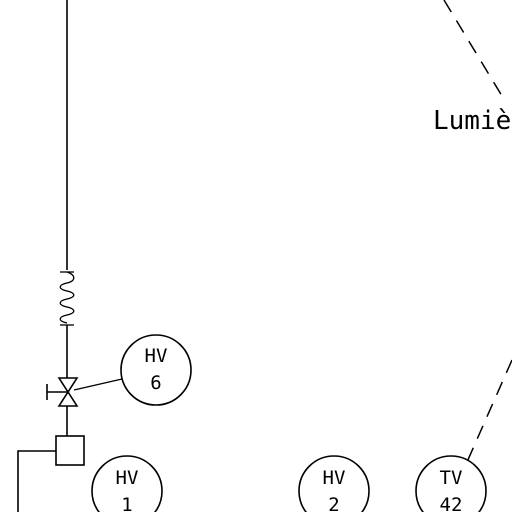 The image size is (512, 512). What do you see at coordinates (155, 383) in the screenshot?
I see `svg-text: 6` at bounding box center [155, 383].